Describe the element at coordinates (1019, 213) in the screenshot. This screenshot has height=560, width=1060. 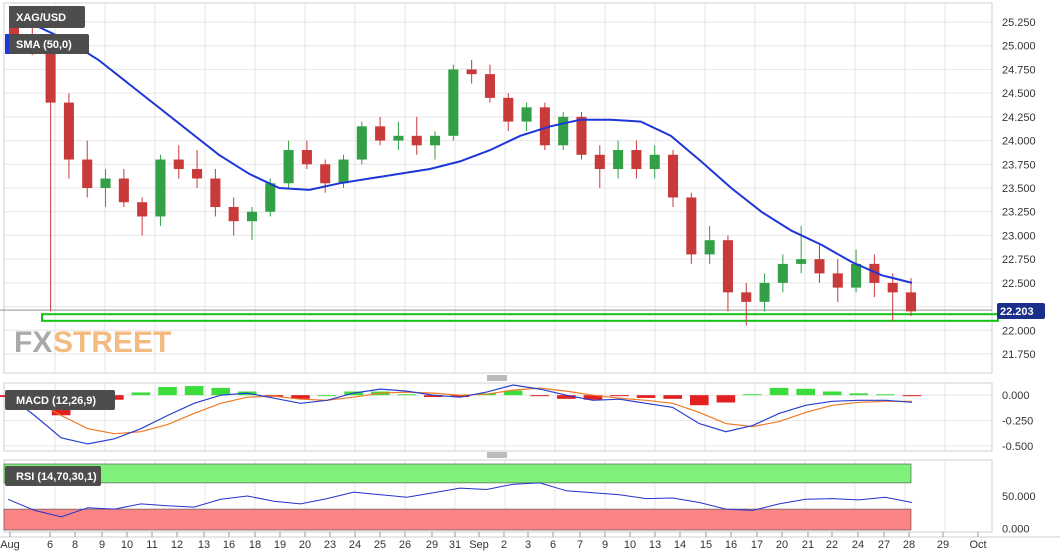
I see `y-tick-label: 23.250` at that location.